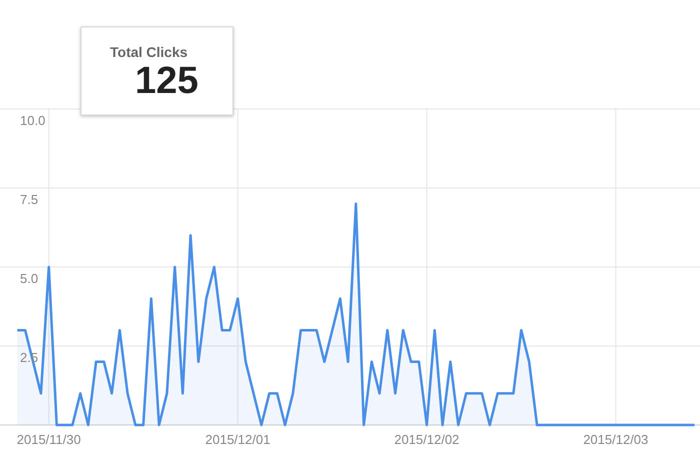  I want to click on text: 125, so click(166, 81).